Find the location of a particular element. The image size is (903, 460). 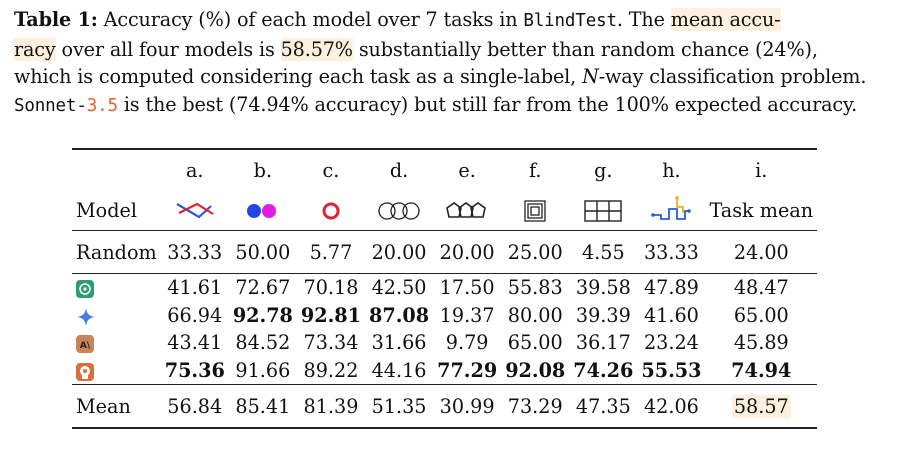

svg-text: A\ is located at coordinates (85, 346).